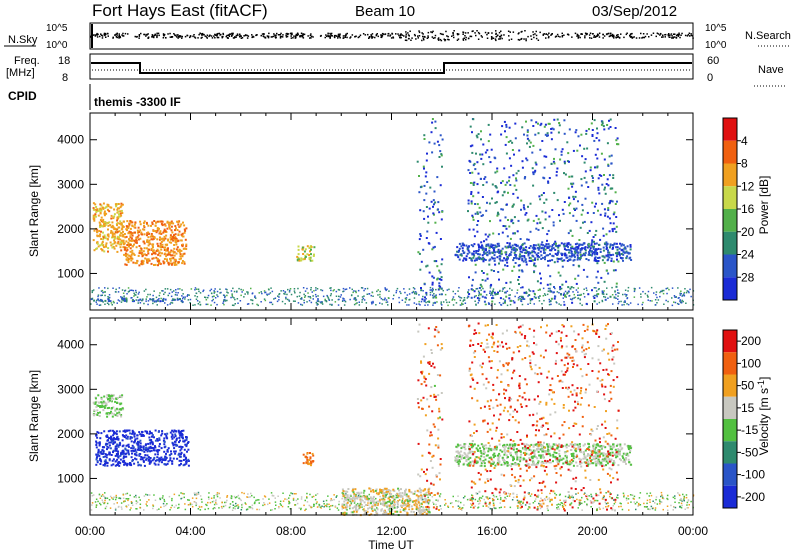  I want to click on colorbar-tick-label: -100, so click(753, 475).